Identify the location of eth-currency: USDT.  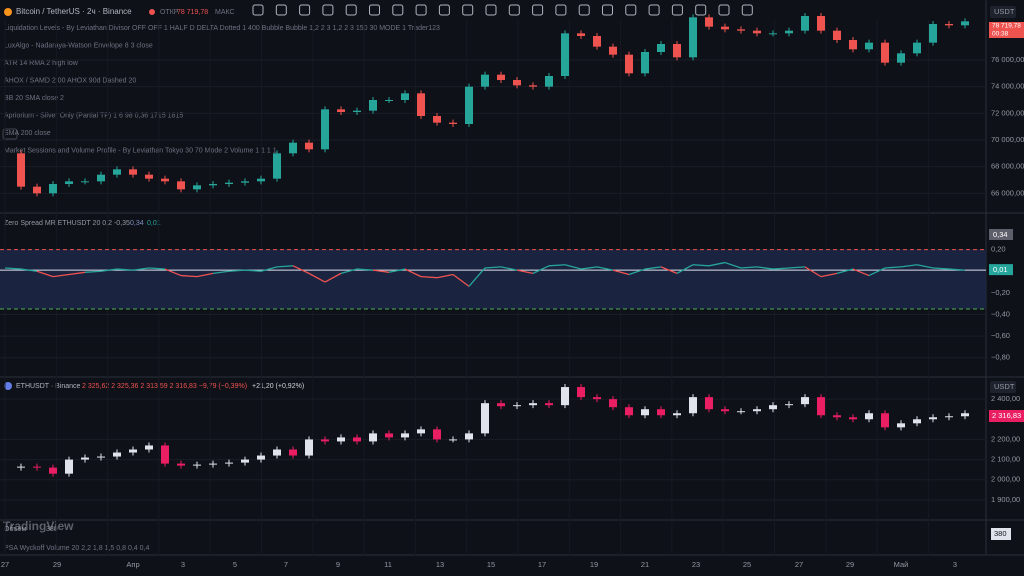
(1004, 386).